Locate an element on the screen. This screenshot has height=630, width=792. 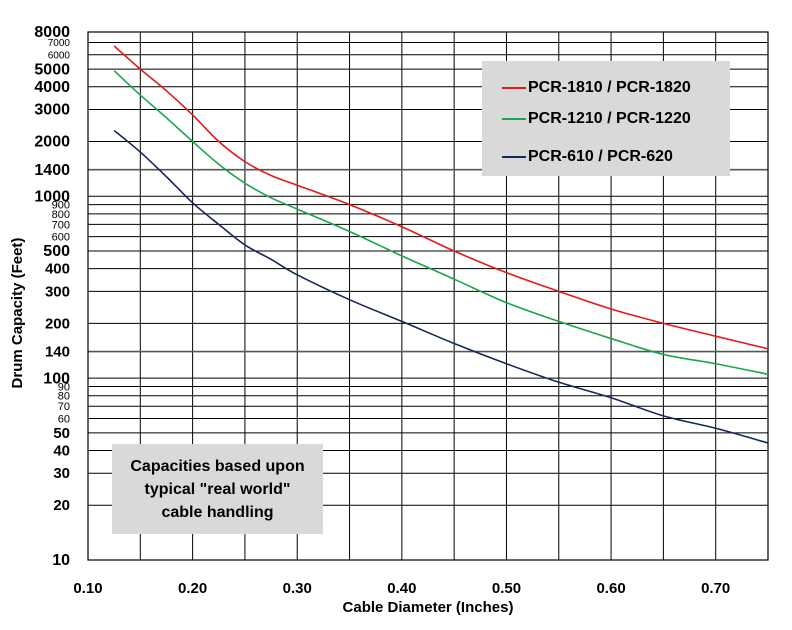
y-tick-label: 10 is located at coordinates (61, 560).